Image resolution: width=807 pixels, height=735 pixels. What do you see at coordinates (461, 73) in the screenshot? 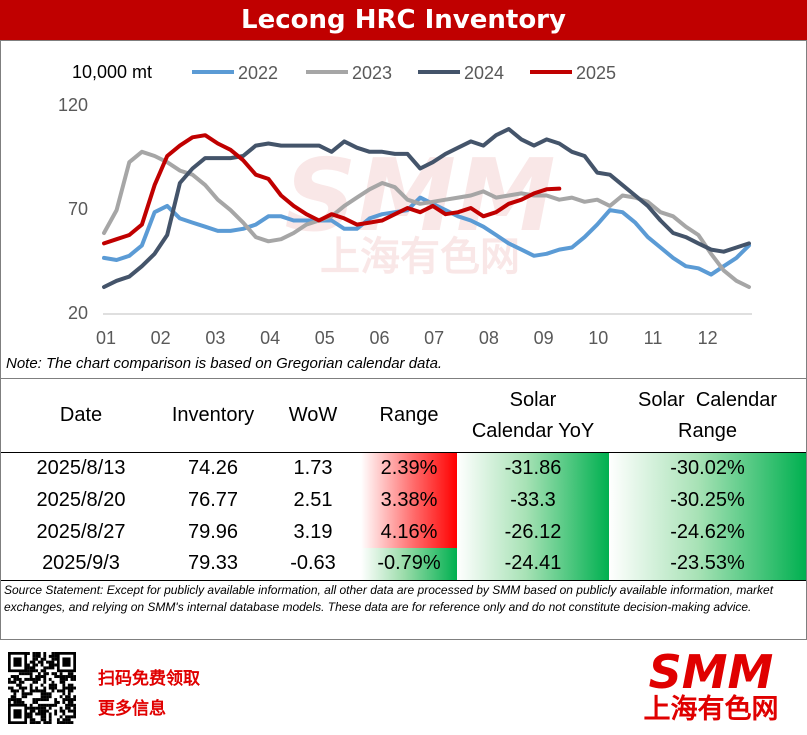
I see `legend-item: 2024` at bounding box center [461, 73].